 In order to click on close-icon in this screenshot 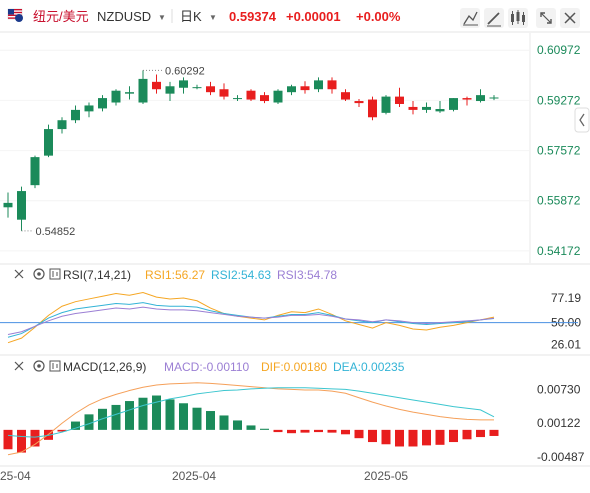, I will do `click(570, 18)`.